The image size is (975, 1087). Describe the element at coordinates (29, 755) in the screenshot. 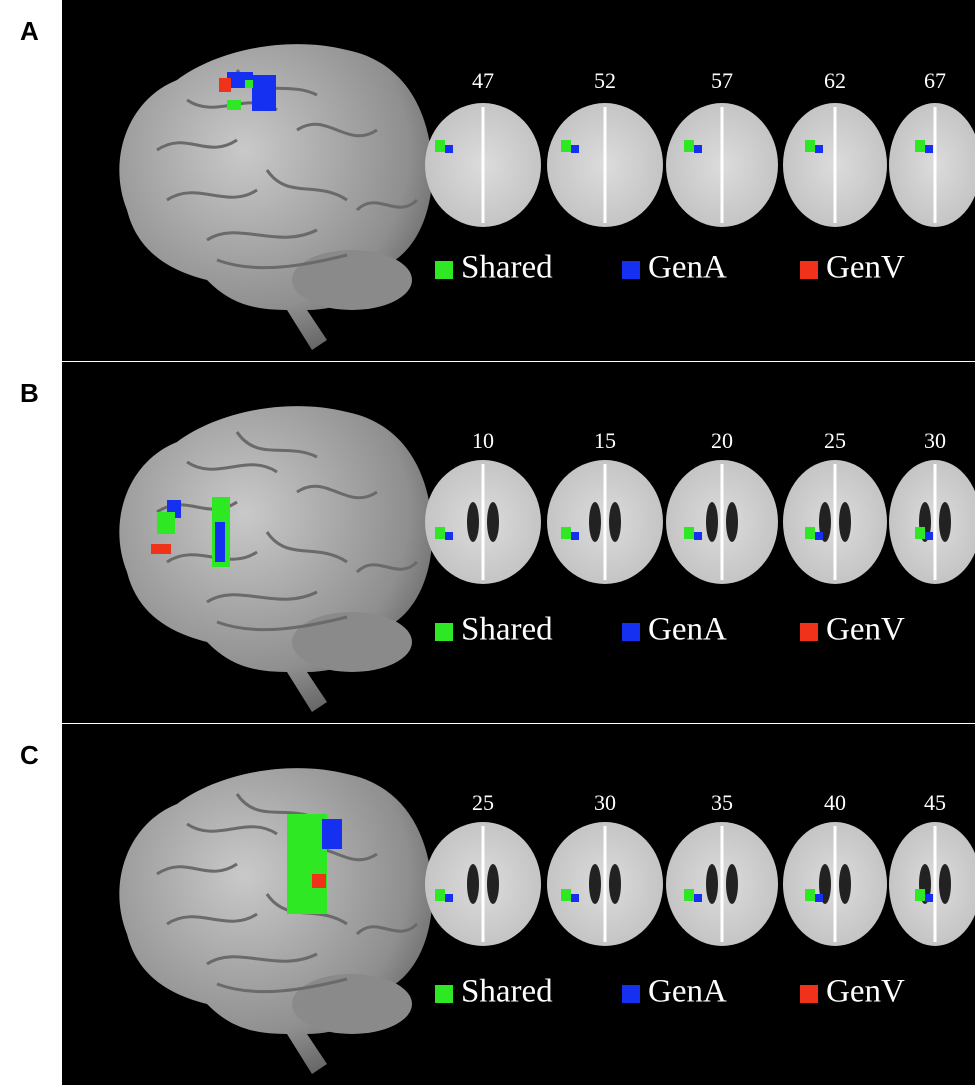

I see `panel-label: C` at that location.